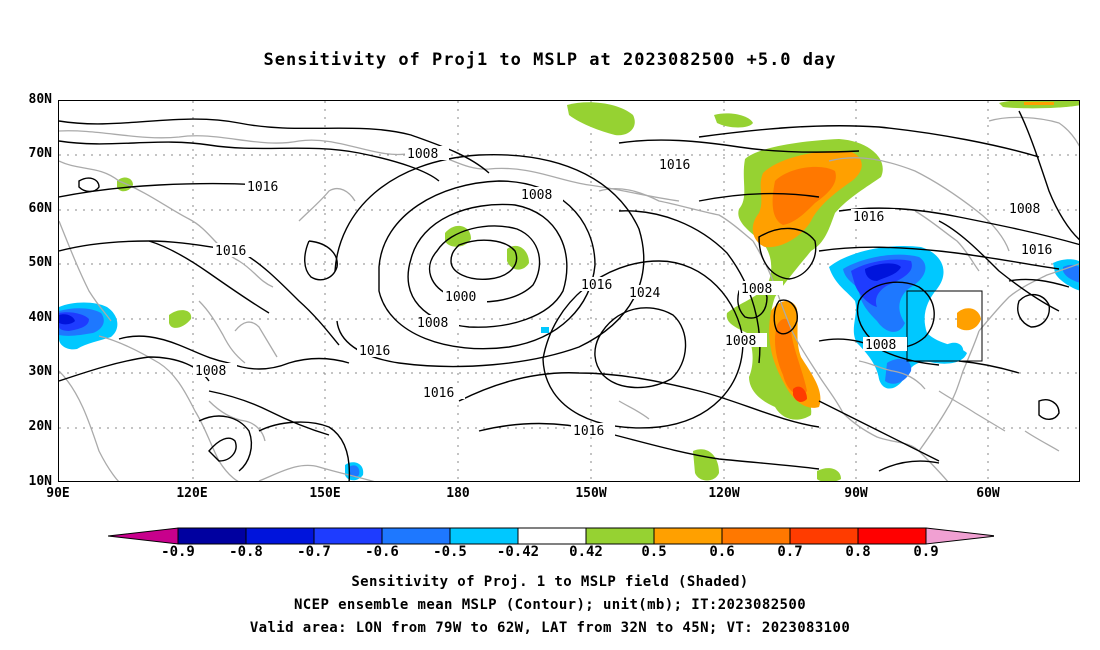 This screenshot has height=650, width=1100. Describe the element at coordinates (458, 493) in the screenshot. I see `lon-label-180: 180` at that location.